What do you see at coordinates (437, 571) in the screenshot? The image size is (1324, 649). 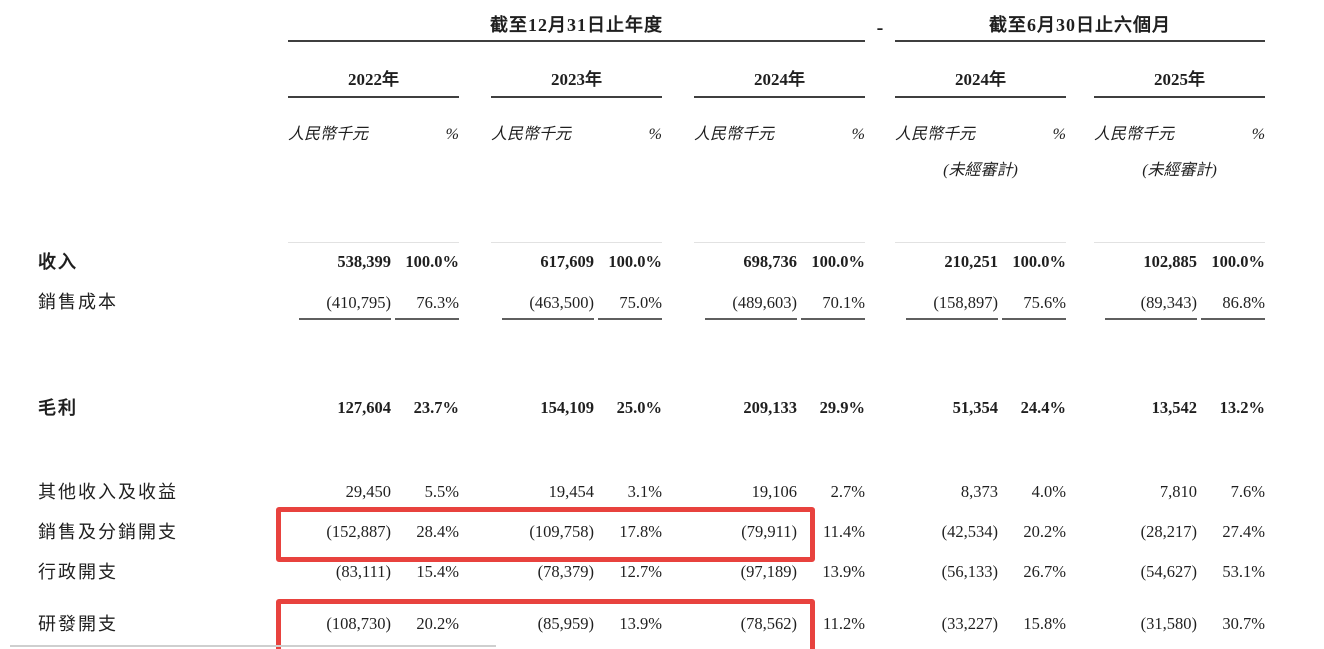 I see `percent-cell: 15.4%` at bounding box center [437, 571].